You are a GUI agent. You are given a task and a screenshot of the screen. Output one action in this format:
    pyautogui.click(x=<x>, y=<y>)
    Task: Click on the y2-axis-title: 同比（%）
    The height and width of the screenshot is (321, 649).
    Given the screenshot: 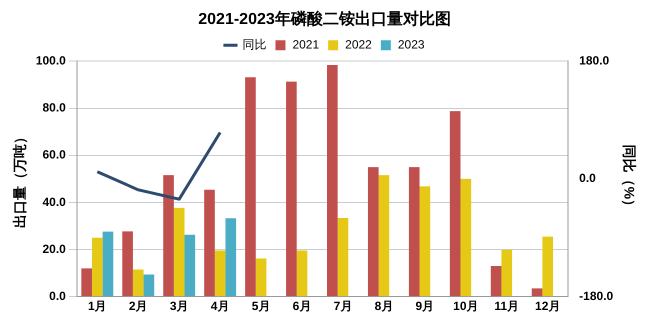 What is the action you would take?
    pyautogui.click(x=630, y=179)
    